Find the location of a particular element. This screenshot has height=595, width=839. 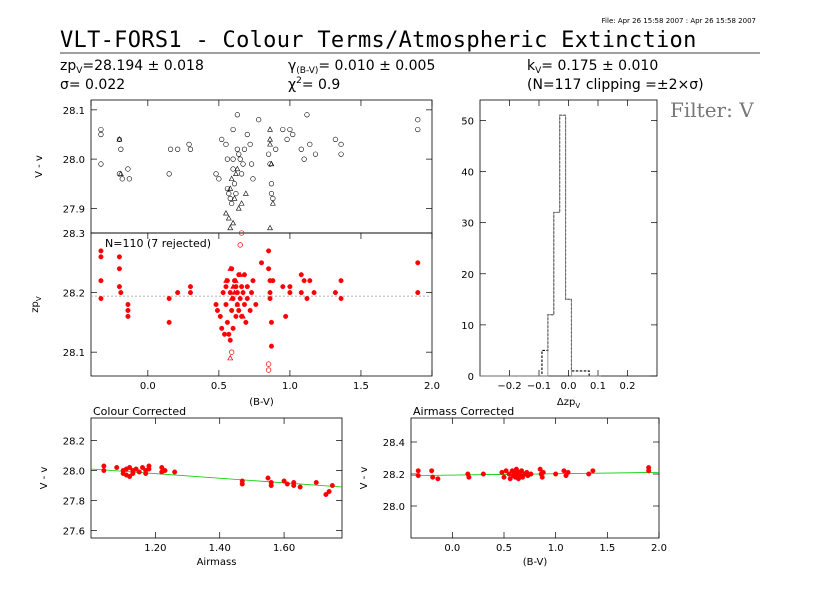

raw-panel: 27.9 28.0 28.1 V - v is located at coordinates (233, 166).